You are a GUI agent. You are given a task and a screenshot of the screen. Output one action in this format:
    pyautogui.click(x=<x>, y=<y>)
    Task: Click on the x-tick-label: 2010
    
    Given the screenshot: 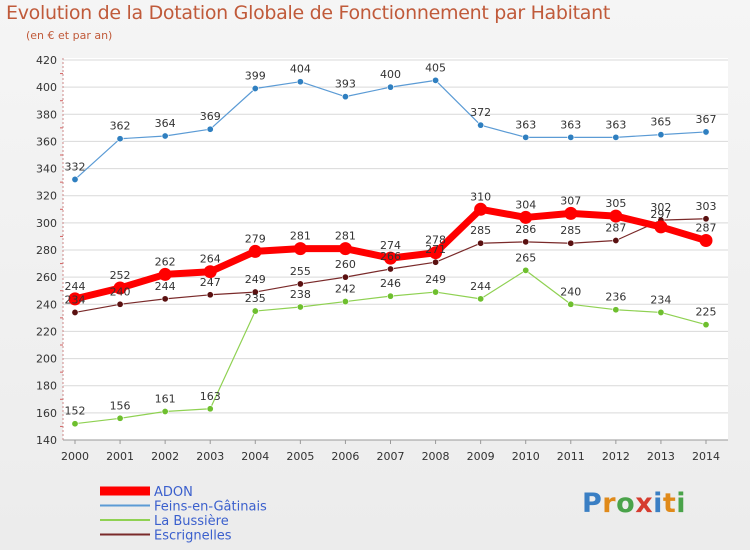 What is the action you would take?
    pyautogui.click(x=526, y=456)
    